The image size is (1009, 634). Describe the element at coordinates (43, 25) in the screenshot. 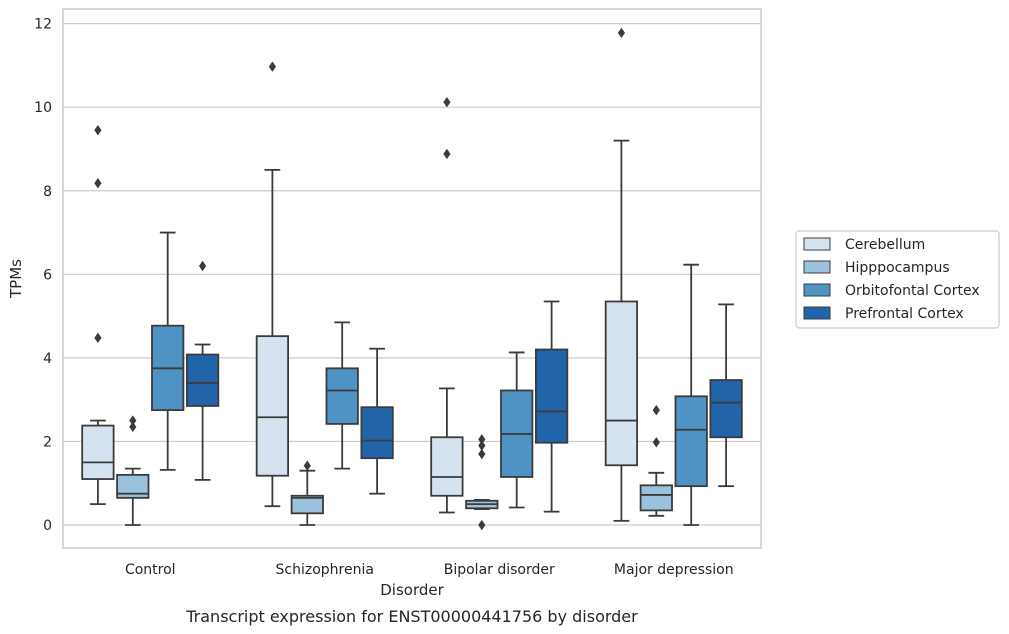

I see `y-tick-label: 12` at that location.